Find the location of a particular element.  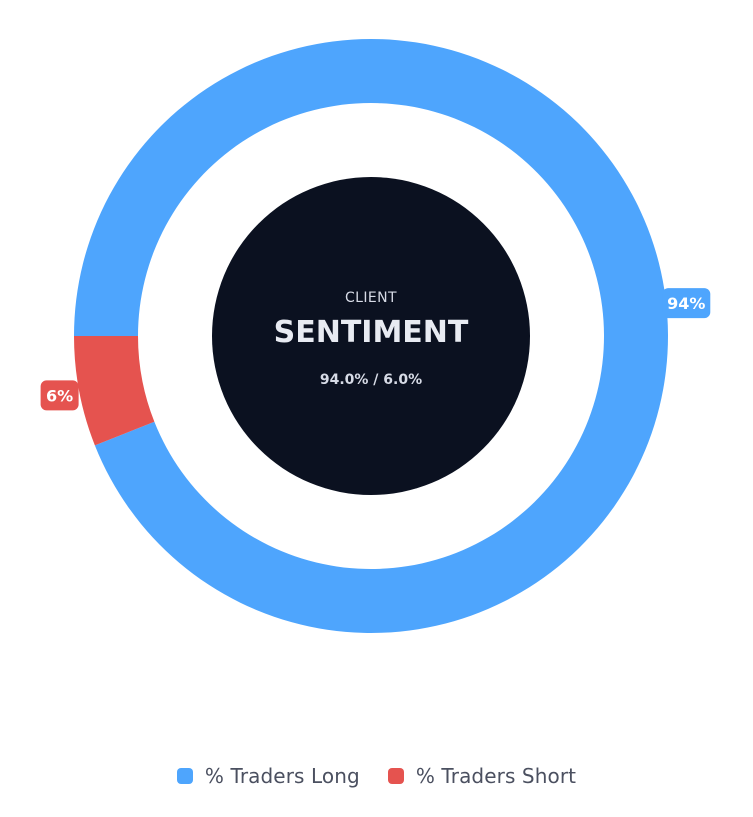

legend-label-long: % Traders Long is located at coordinates (282, 776).